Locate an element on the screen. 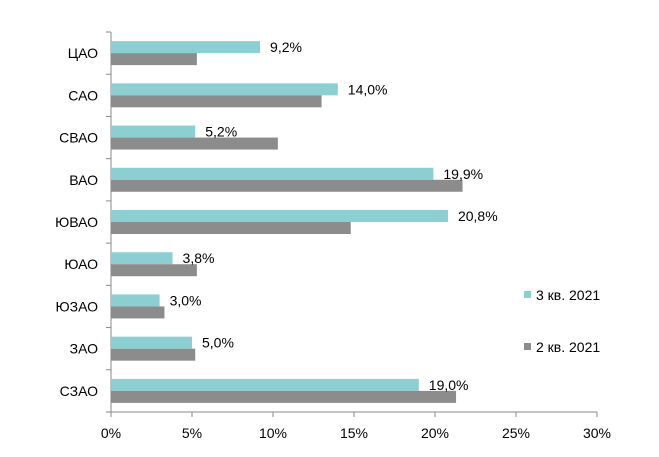 This screenshot has width=659, height=457. data-label: 19,0% is located at coordinates (449, 385).